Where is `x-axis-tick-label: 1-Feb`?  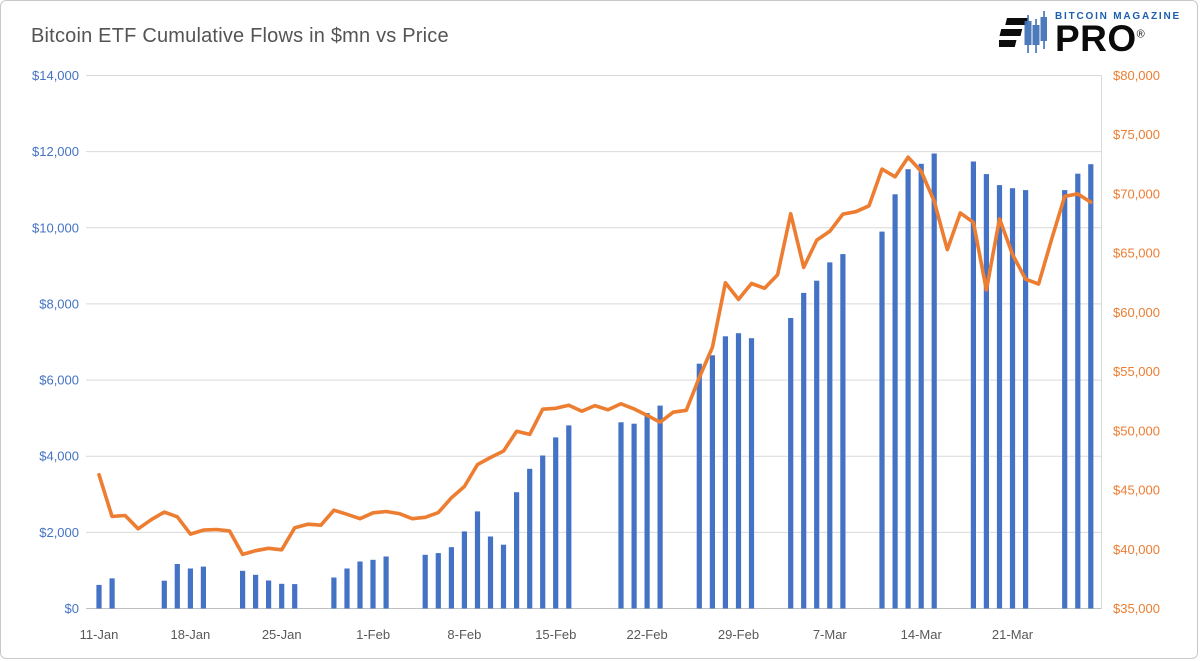 x-axis-tick-label: 1-Feb is located at coordinates (373, 634).